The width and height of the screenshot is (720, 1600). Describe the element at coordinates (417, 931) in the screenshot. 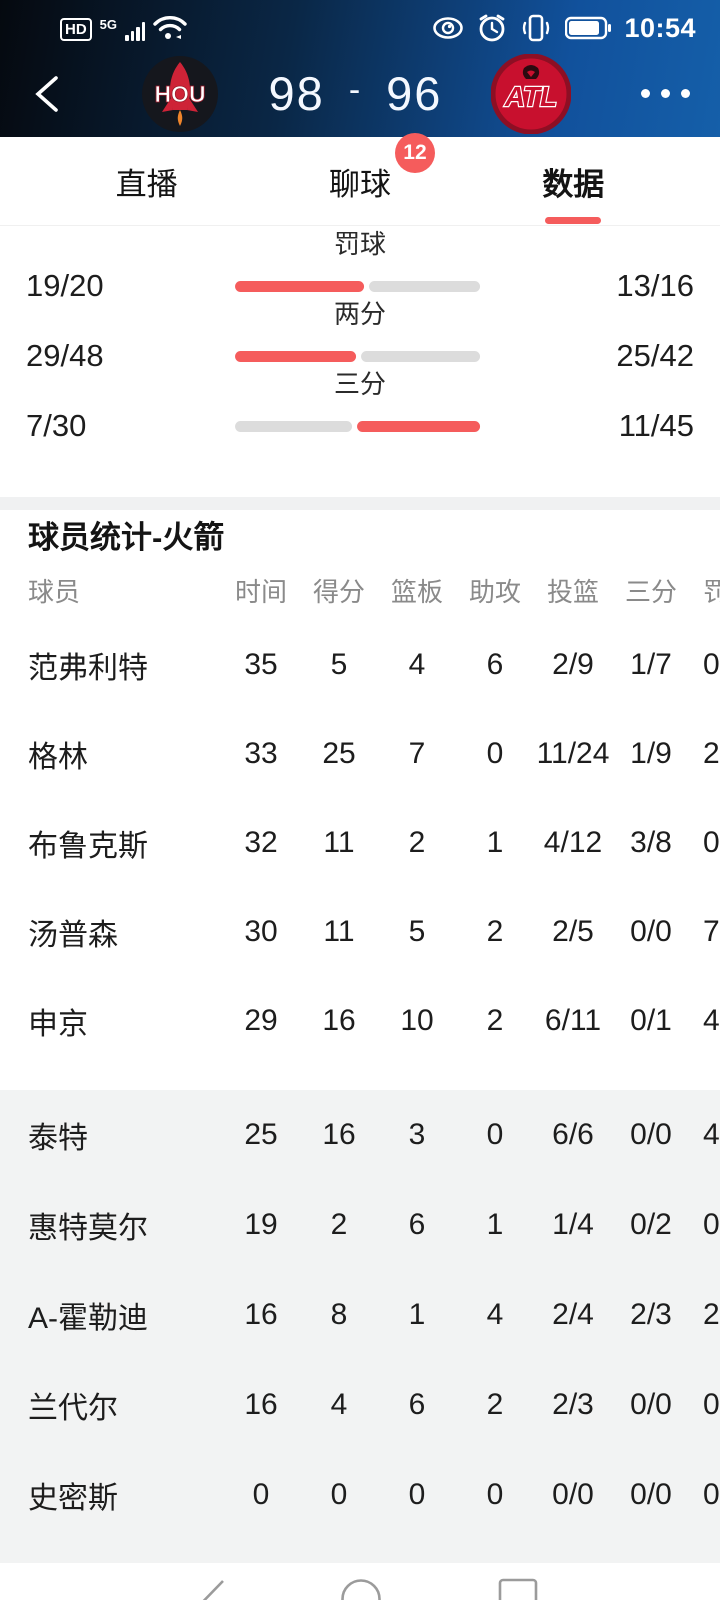

I see `stat-cell: 5` at that location.